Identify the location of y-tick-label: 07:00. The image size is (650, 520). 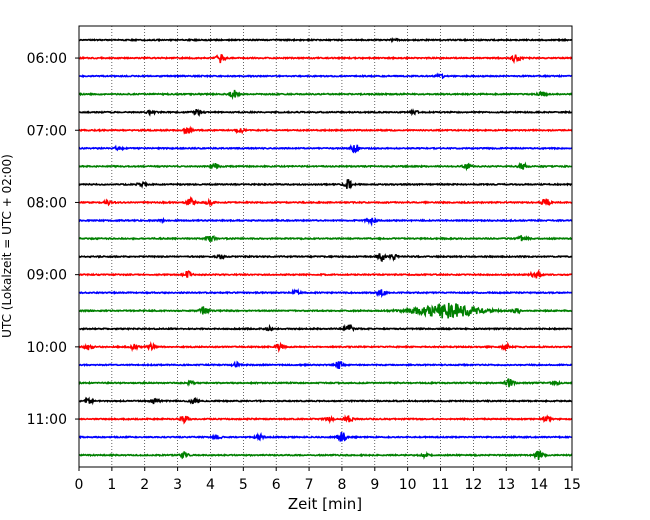
(47, 131).